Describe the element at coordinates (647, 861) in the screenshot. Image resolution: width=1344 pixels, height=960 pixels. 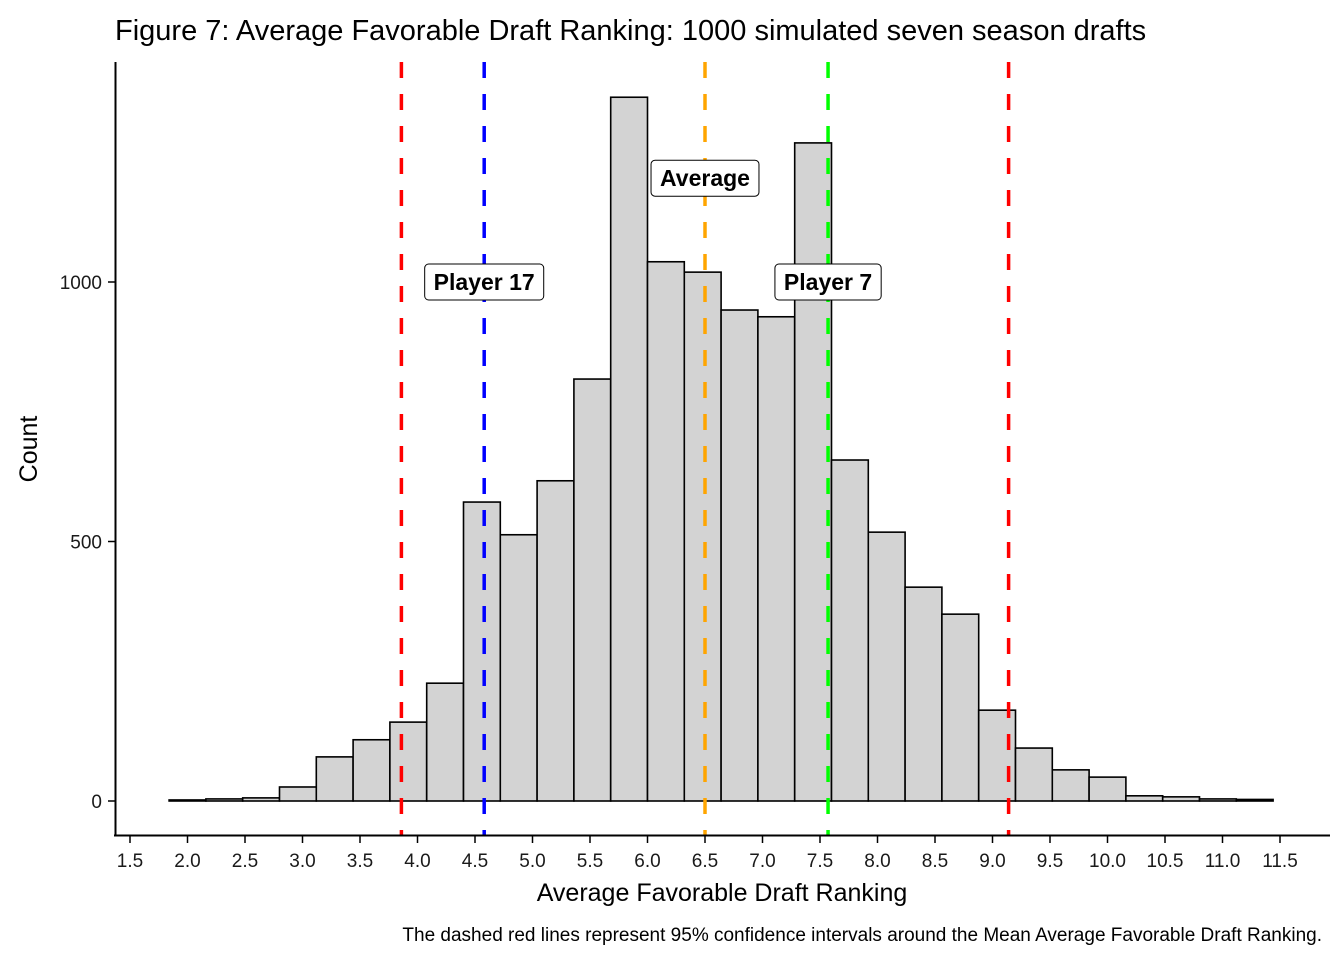
I see `x-tick-label: 6.0` at that location.